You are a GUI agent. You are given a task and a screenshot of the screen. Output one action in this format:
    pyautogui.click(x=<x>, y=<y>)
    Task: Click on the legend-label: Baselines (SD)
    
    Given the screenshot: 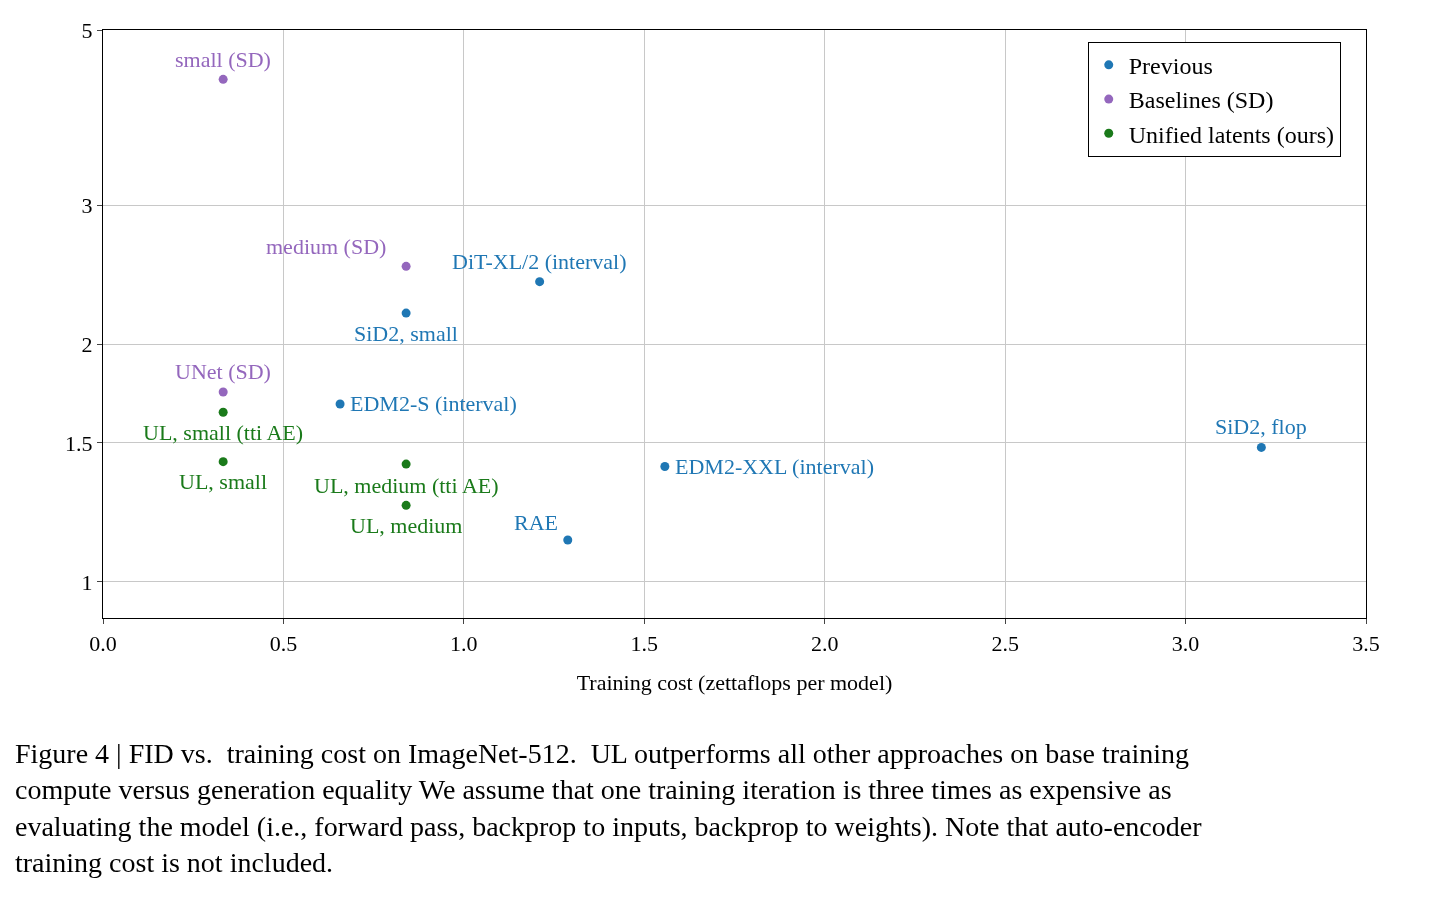 What is the action you would take?
    pyautogui.click(x=1201, y=100)
    